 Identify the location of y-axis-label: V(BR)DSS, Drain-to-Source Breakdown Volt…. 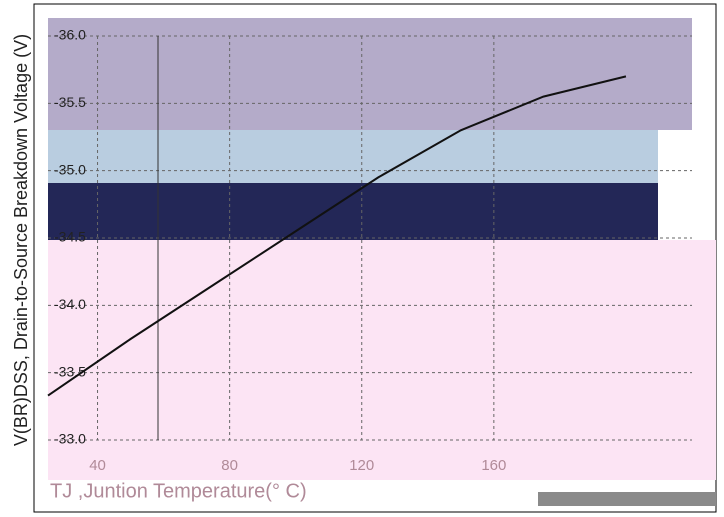
(21, 240).